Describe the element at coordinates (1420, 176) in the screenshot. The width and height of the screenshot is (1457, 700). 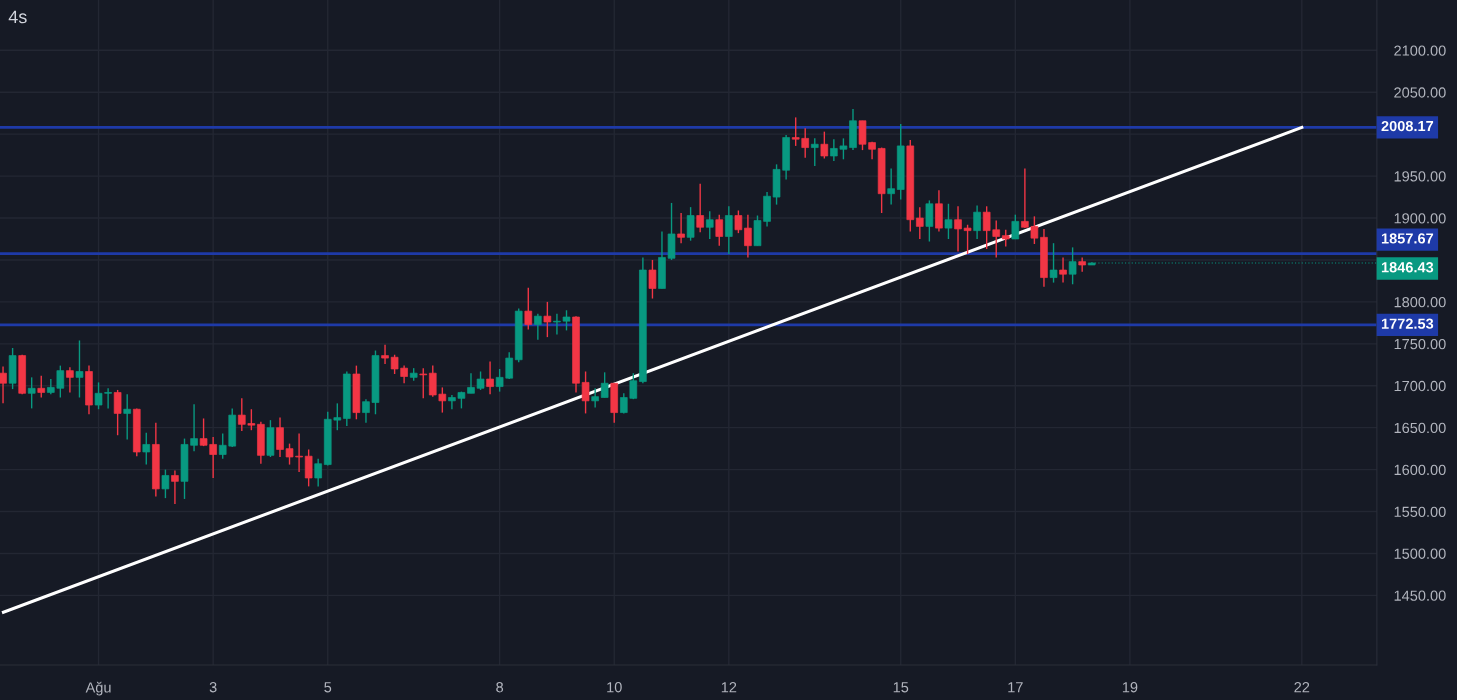
I see `y-tick-label: 1950.00` at that location.